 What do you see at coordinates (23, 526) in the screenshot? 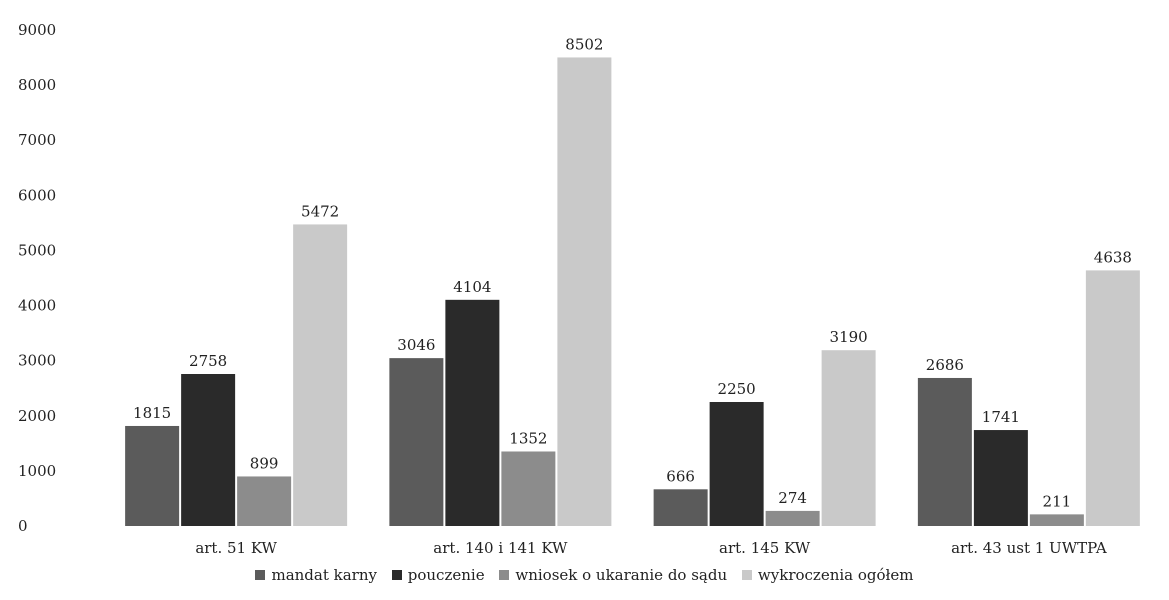
I see `y-tick-label: 0` at bounding box center [23, 526].